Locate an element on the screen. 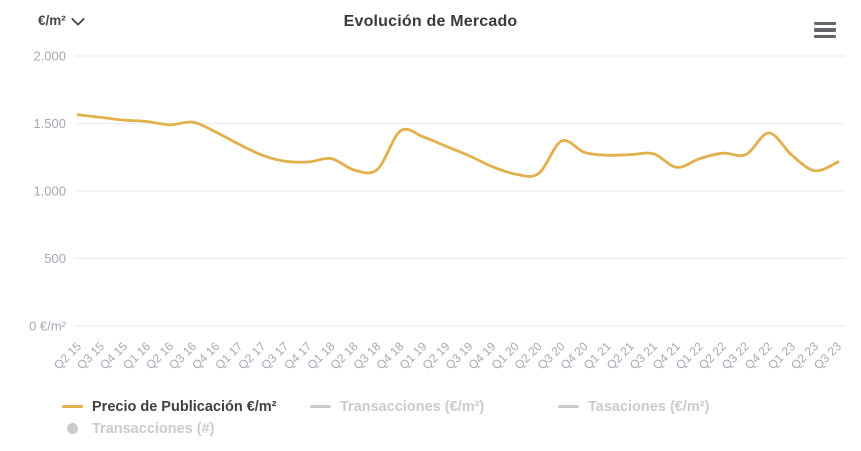 The width and height of the screenshot is (861, 451). legend-item-3: Tasaciones (€/m²) is located at coordinates (668, 406).